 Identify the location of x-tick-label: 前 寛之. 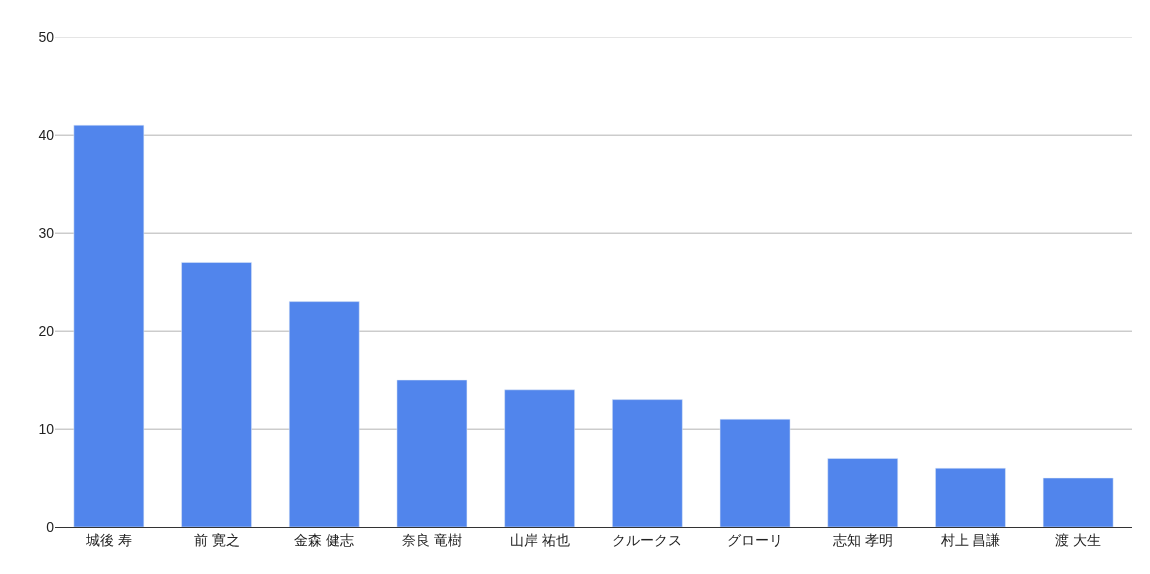
(216, 539).